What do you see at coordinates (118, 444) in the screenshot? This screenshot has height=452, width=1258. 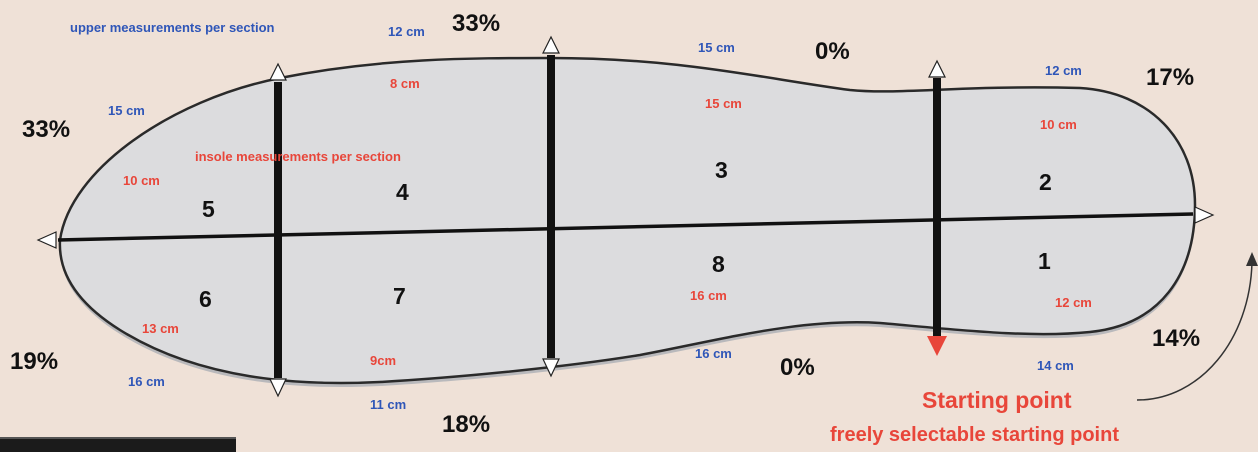 I see `cropped-dark-bar` at bounding box center [118, 444].